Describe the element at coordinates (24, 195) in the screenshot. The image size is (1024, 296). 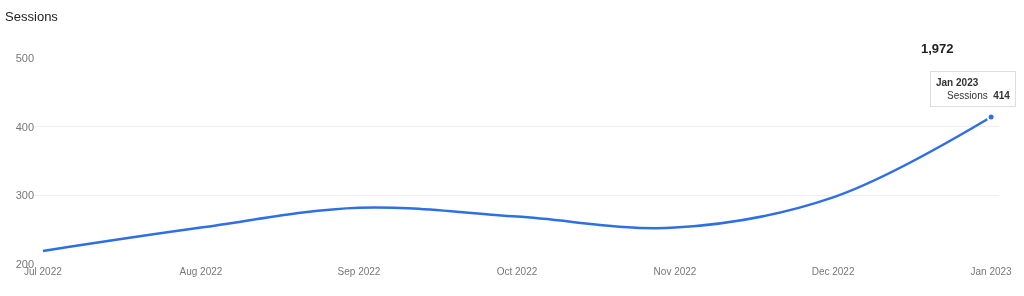
I see `y-tick-label: 300` at that location.